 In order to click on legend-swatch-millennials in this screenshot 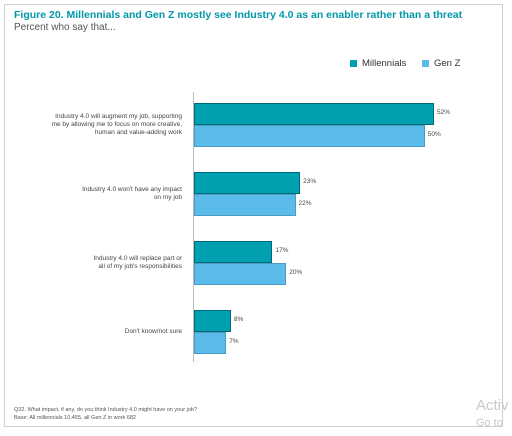, I will do `click(353, 63)`.